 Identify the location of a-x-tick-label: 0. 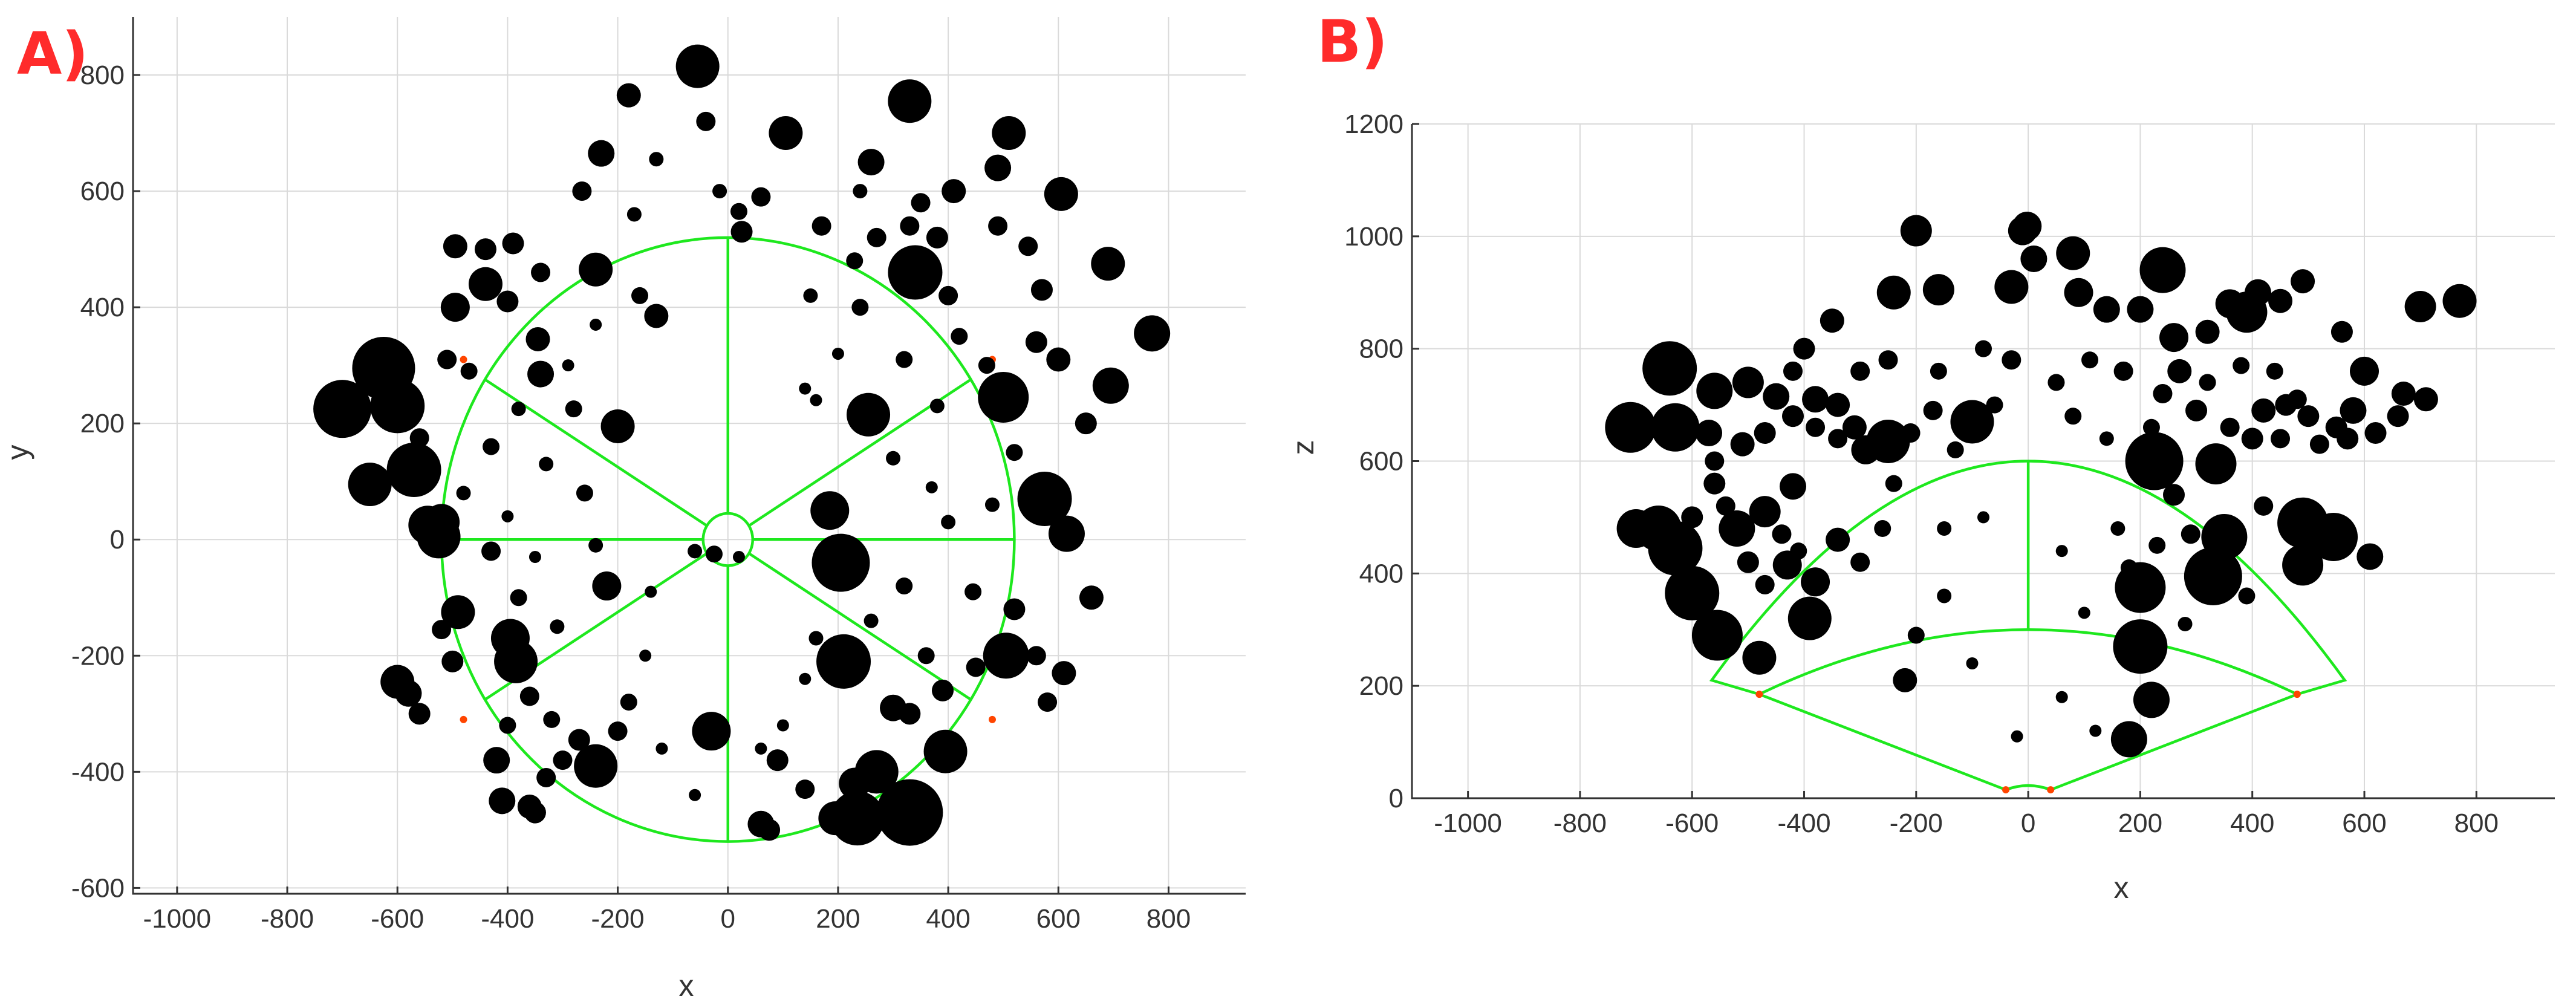
(728, 919).